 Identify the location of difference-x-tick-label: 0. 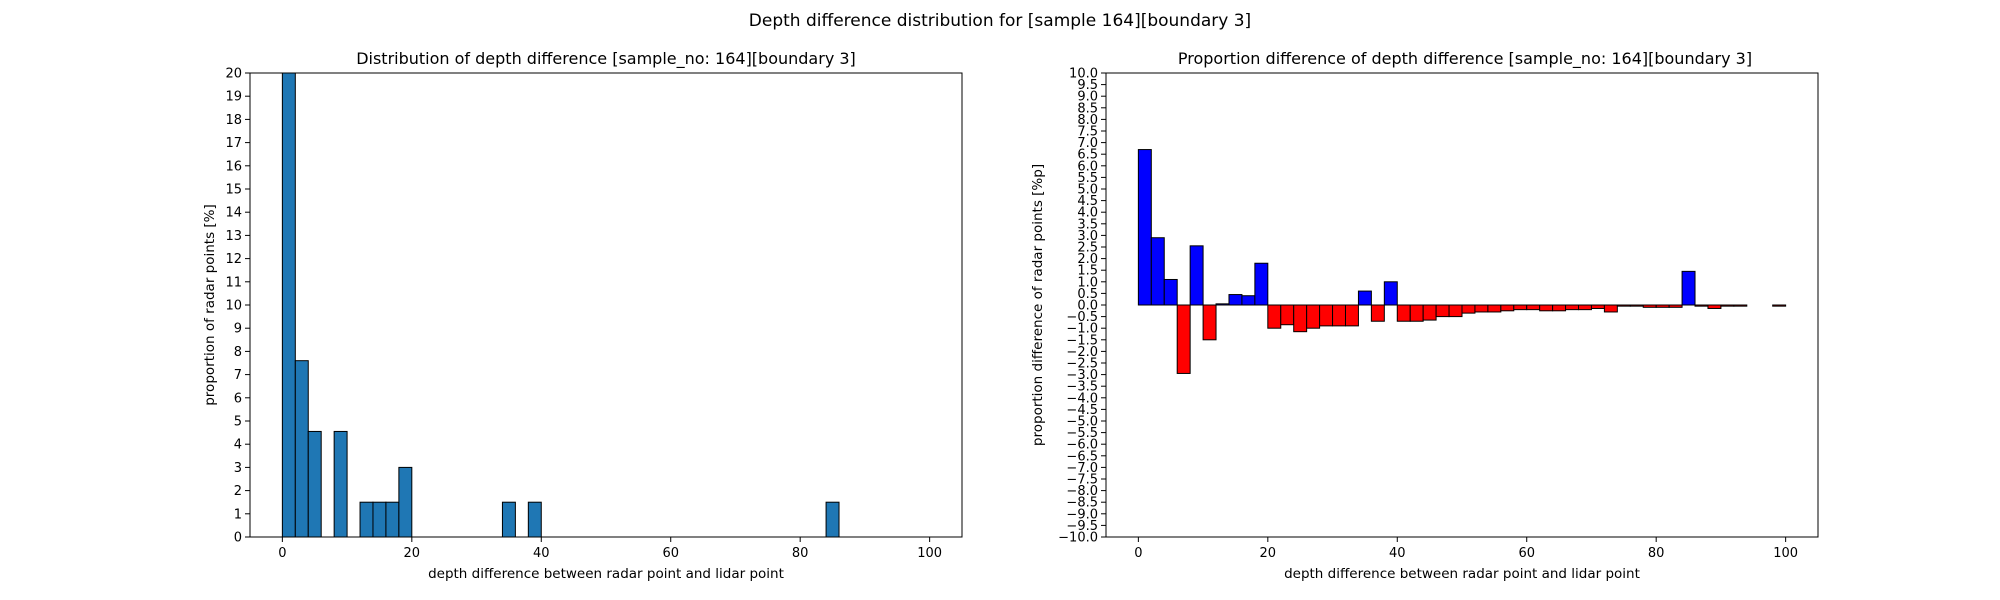
(1138, 553).